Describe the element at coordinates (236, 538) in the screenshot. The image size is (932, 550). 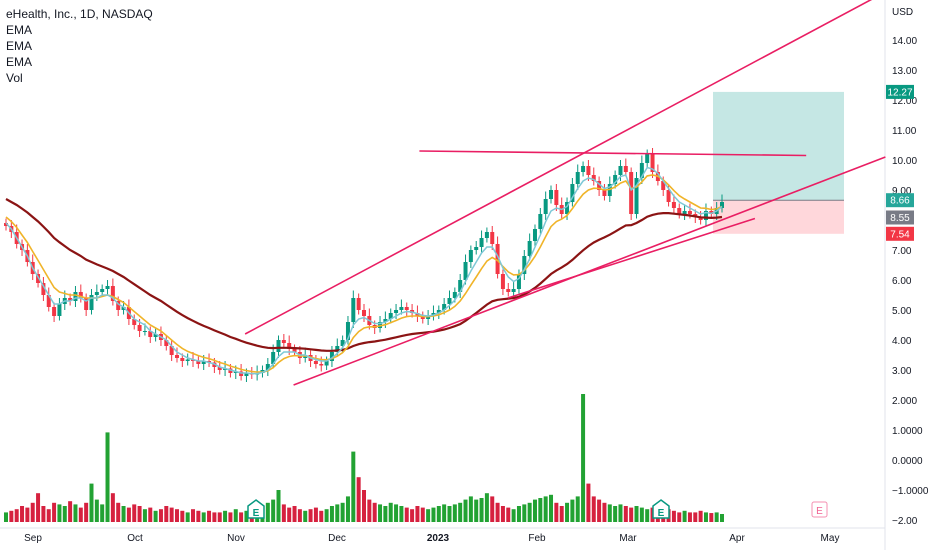
I see `x-tick-label: Nov` at that location.